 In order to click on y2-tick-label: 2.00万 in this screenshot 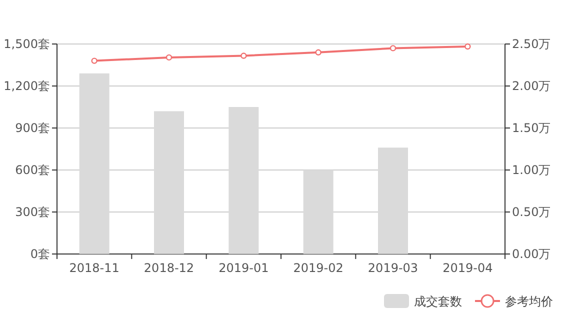, I will do `click(531, 86)`.